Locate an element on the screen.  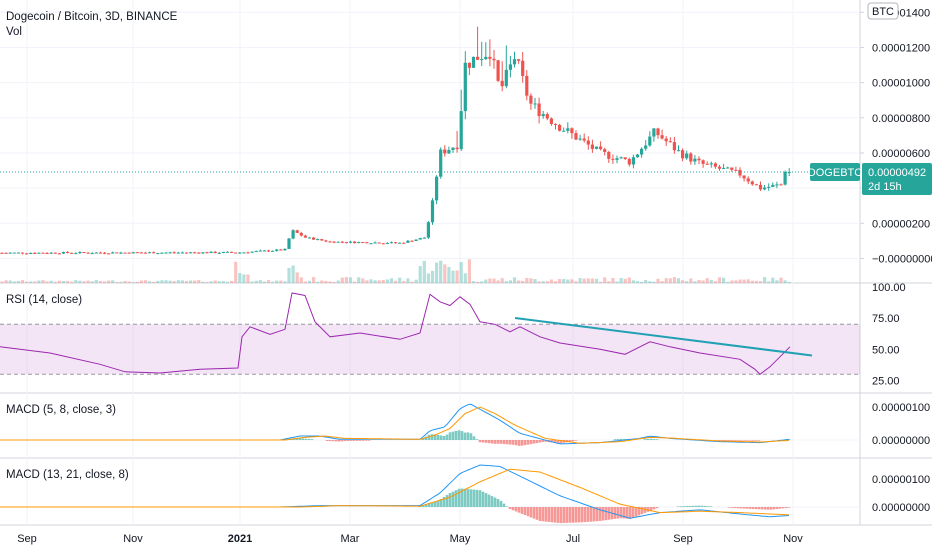
rsi-line is located at coordinates (395, 333).